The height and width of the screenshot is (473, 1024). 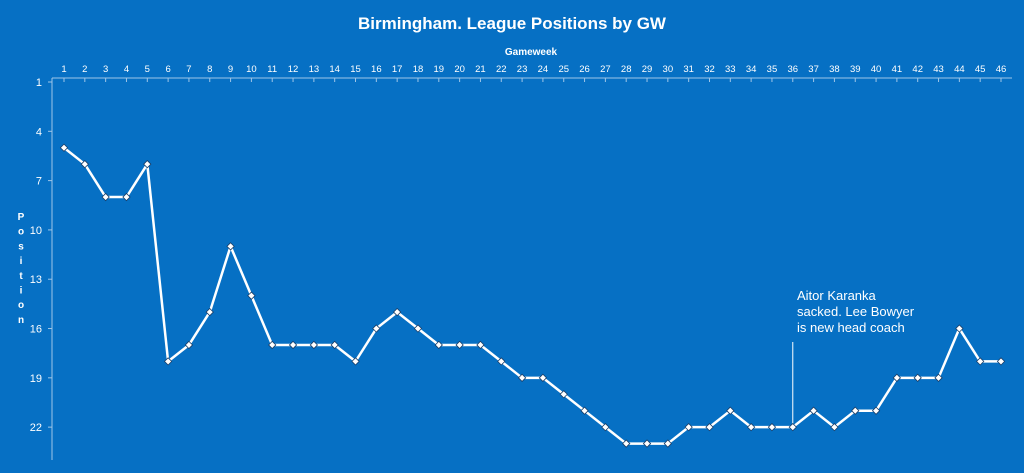 What do you see at coordinates (626, 69) in the screenshot?
I see `x-tick-label: 28` at bounding box center [626, 69].